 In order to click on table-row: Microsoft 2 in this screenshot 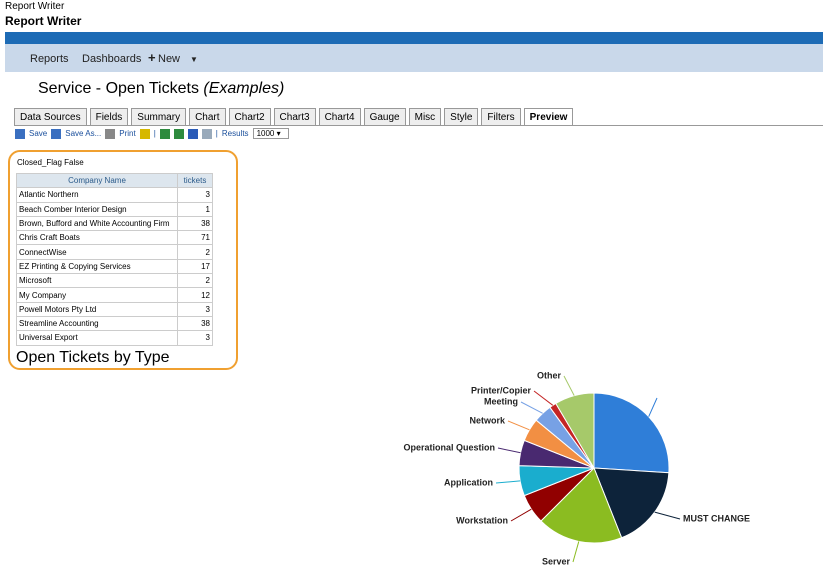, I will do `click(114, 281)`.